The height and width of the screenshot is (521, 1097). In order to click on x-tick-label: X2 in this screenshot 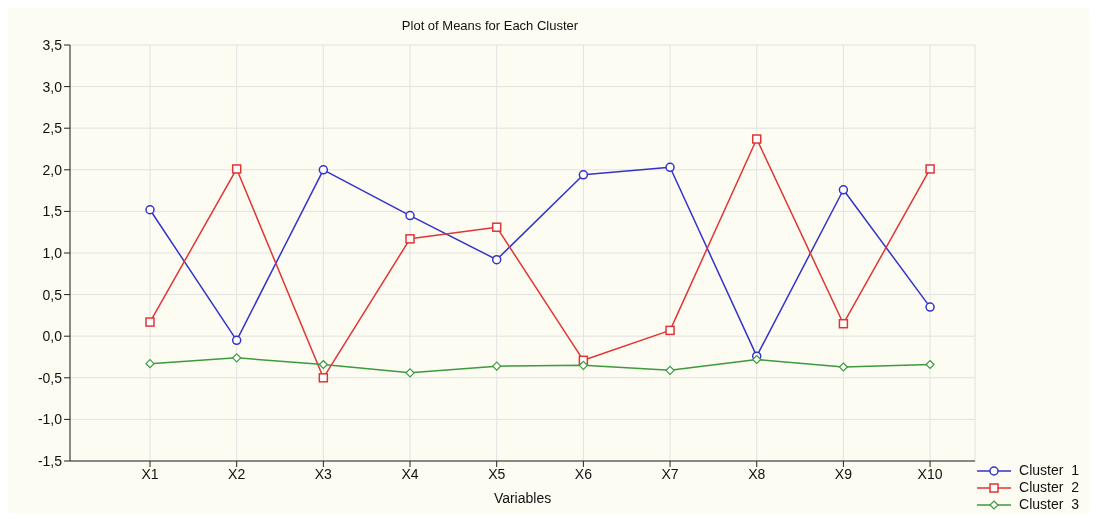, I will do `click(237, 473)`.